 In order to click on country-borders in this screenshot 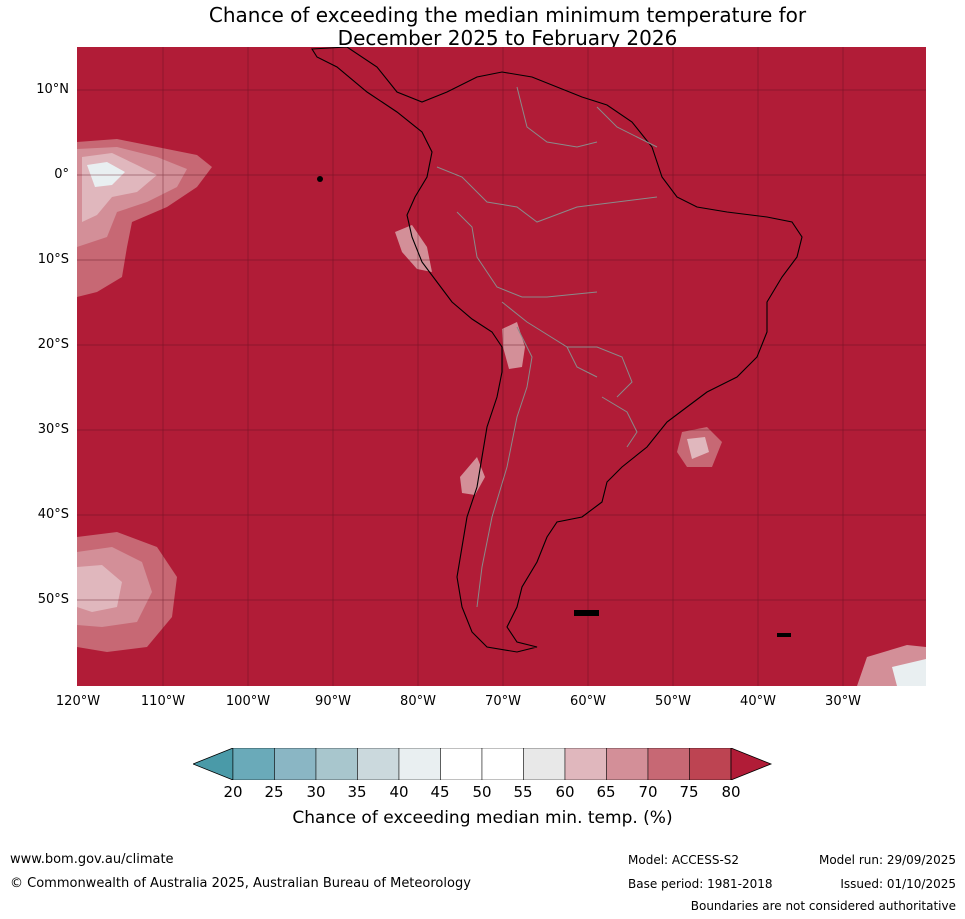, I will do `click(547, 347)`.